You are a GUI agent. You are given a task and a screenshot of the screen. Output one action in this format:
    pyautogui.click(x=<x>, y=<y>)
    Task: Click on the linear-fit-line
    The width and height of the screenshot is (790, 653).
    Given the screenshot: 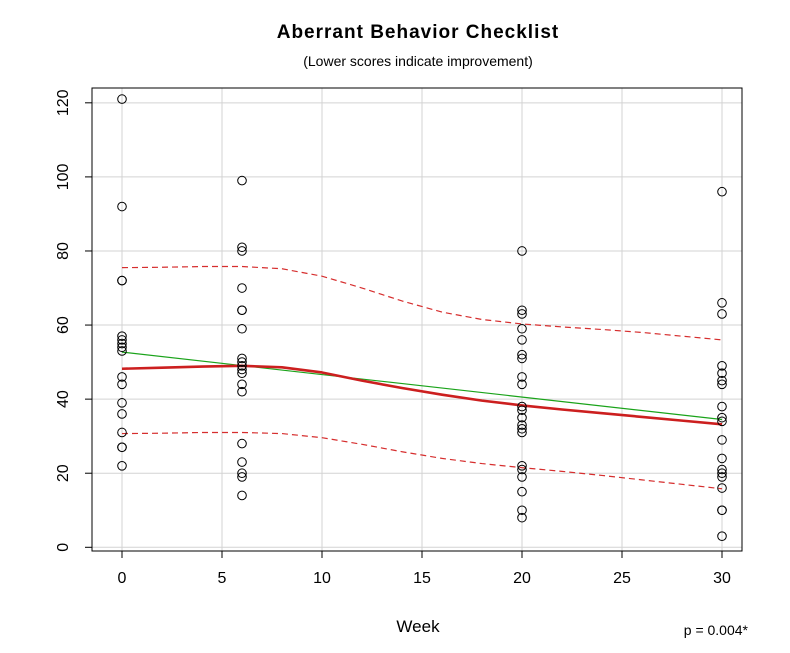 What is the action you would take?
    pyautogui.click(x=422, y=386)
    